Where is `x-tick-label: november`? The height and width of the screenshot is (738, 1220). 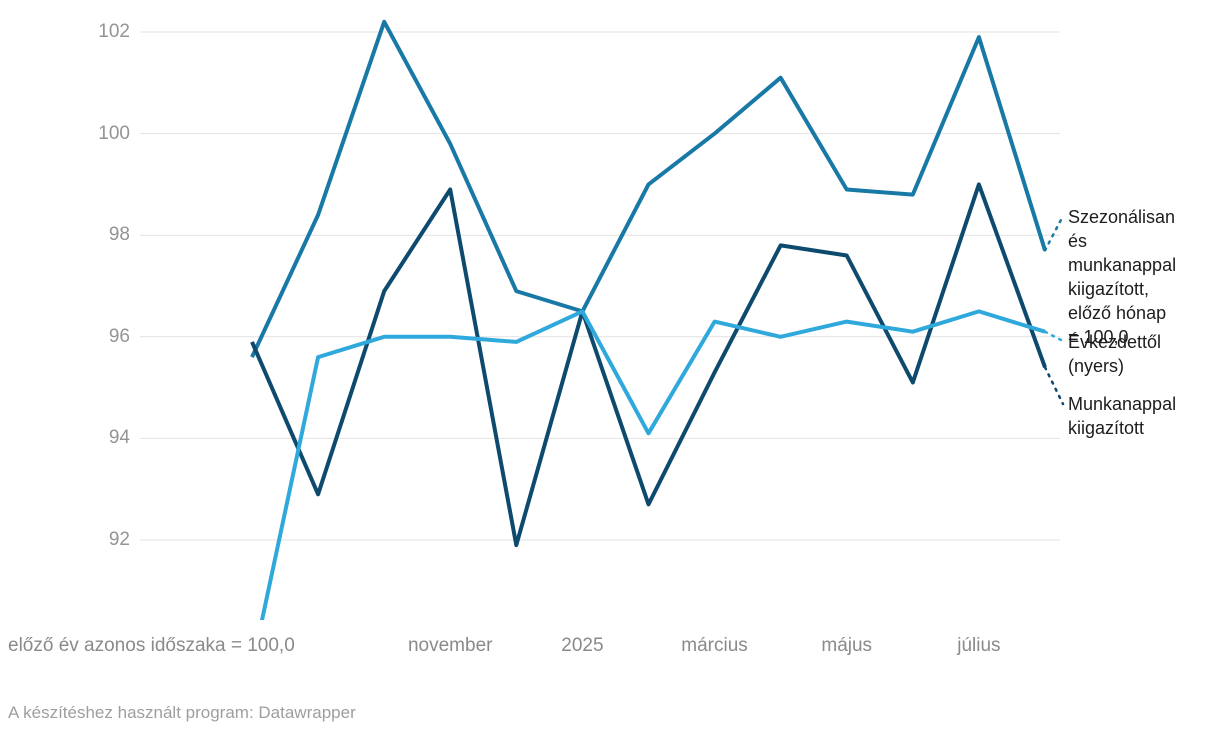 x-tick-label: november is located at coordinates (450, 645).